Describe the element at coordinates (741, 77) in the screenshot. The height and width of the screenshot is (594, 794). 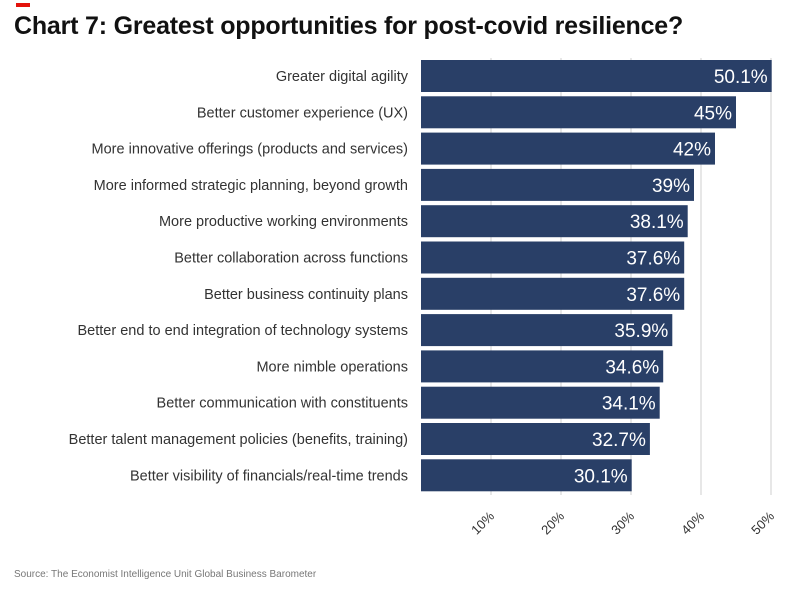
I see `value-label-1: 50.1%` at that location.